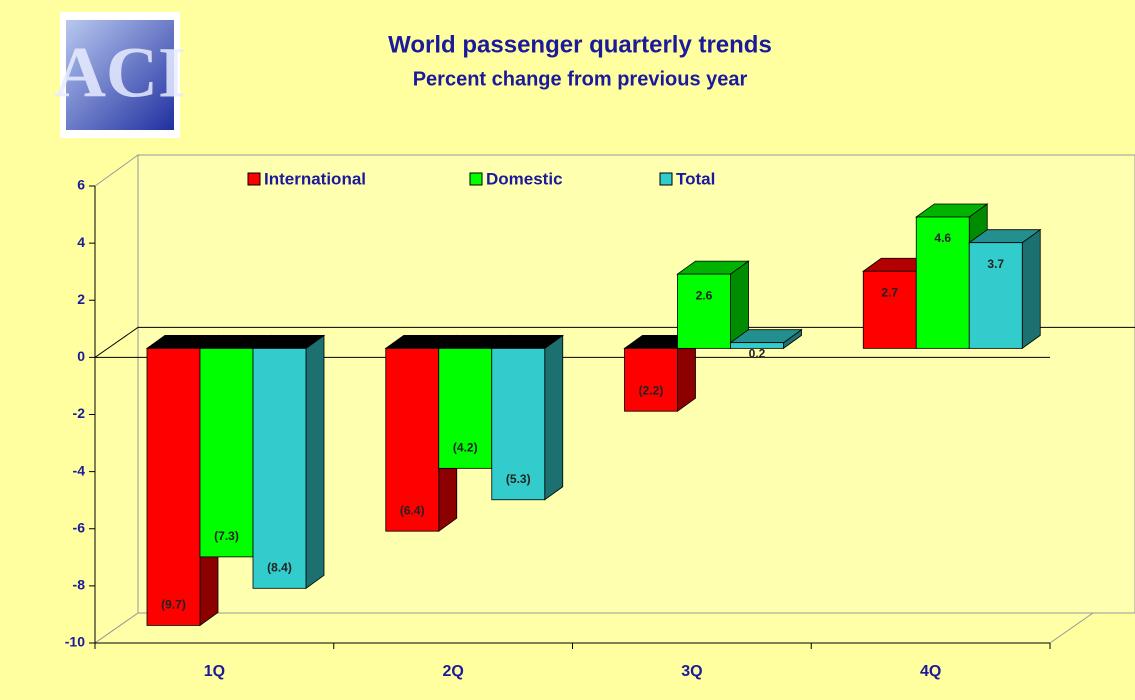 Image resolution: width=1135 pixels, height=700 pixels. I want to click on legend-label: Domestic, so click(524, 178).